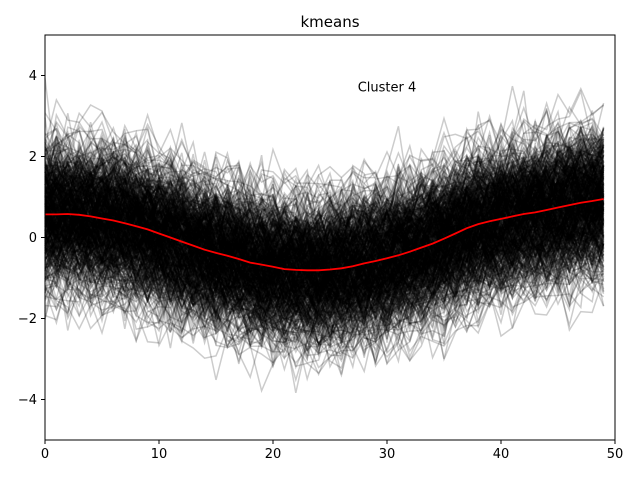 The image size is (640, 480). What do you see at coordinates (387, 454) in the screenshot?
I see `x-tick-label: 30` at bounding box center [387, 454].